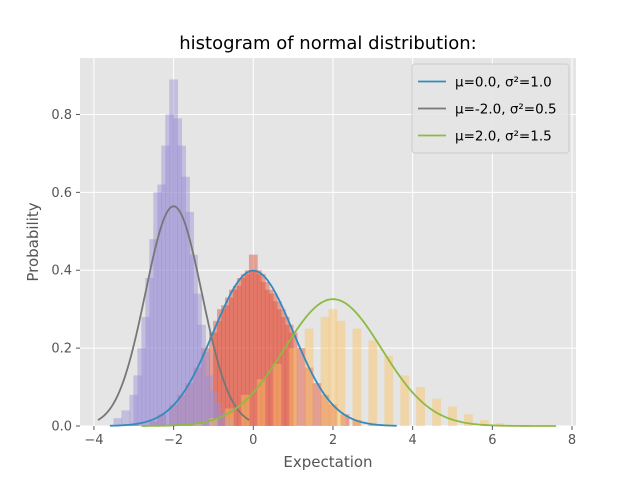 The width and height of the screenshot is (640, 478). Describe the element at coordinates (413, 440) in the screenshot. I see `x-tick-label: 4` at that location.